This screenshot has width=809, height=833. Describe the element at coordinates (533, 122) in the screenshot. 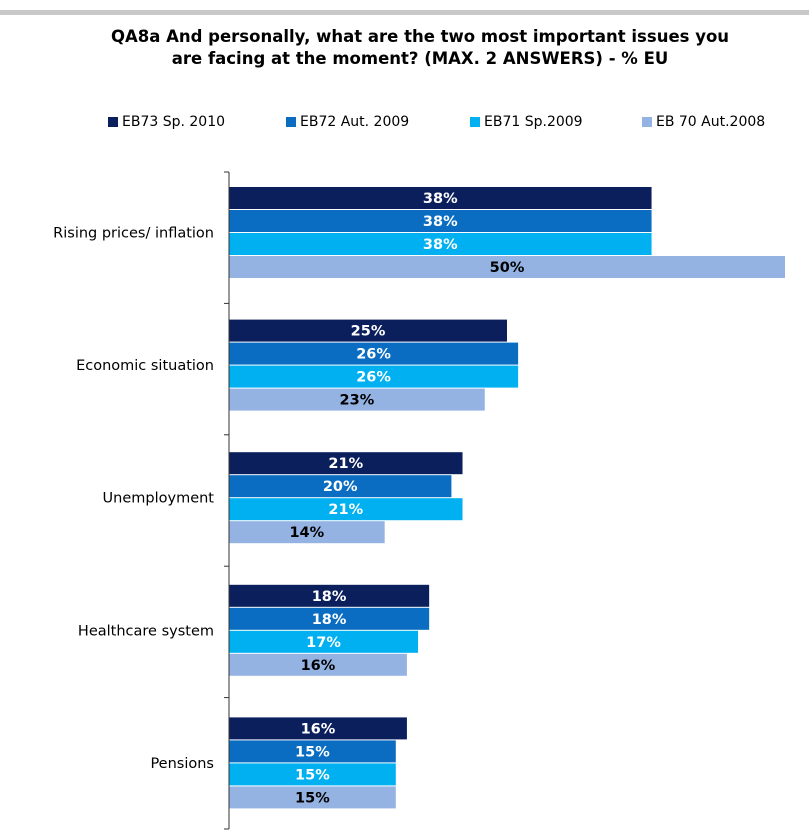

I see `legend-label: EB71 Sp.2009` at that location.